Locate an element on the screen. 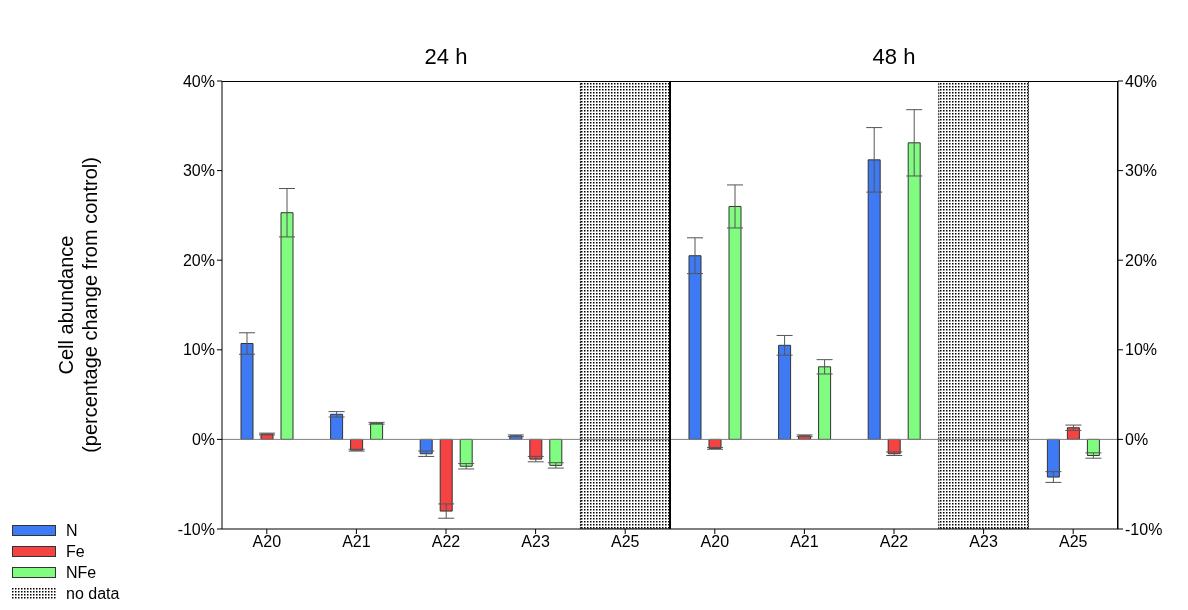 The width and height of the screenshot is (1188, 610). legend-label: Fe is located at coordinates (75, 551).